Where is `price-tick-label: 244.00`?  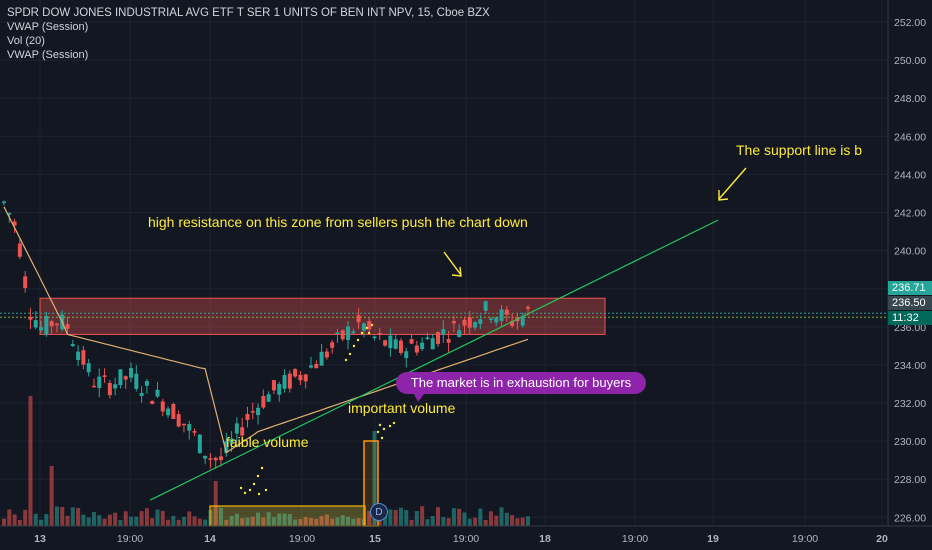 price-tick-label: 244.00 is located at coordinates (910, 175).